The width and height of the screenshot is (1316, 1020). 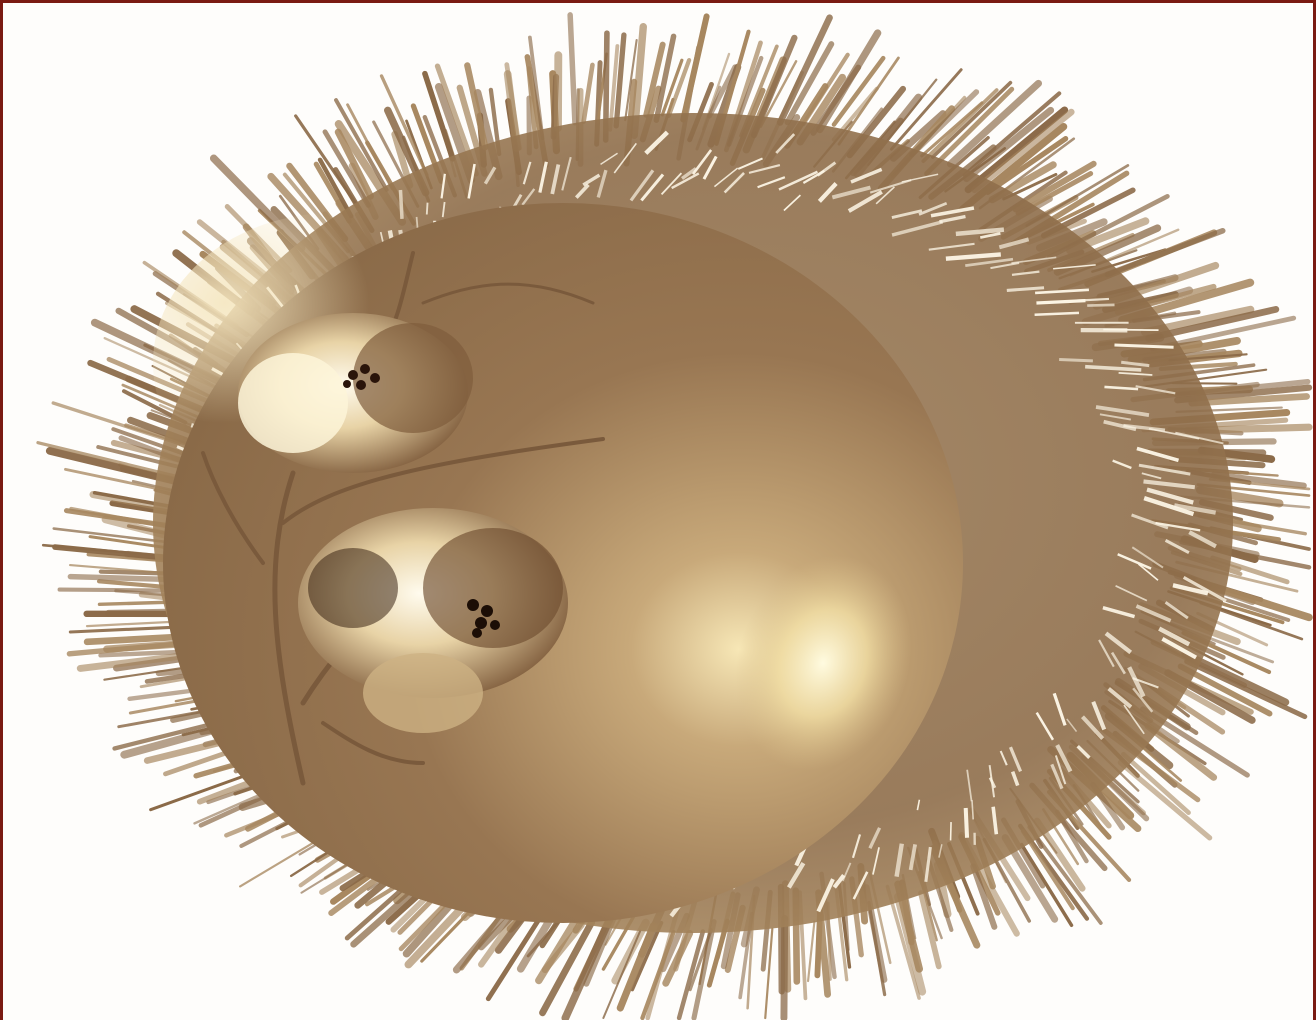 I want to click on flower-upper, so click(x=355, y=393).